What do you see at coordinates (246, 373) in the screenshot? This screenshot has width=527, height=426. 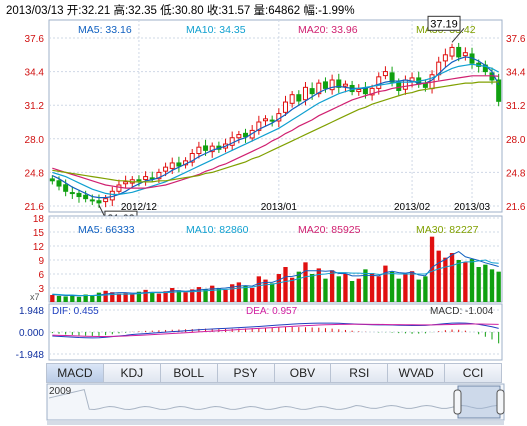 I see `tab-psy: PSY` at bounding box center [246, 373].